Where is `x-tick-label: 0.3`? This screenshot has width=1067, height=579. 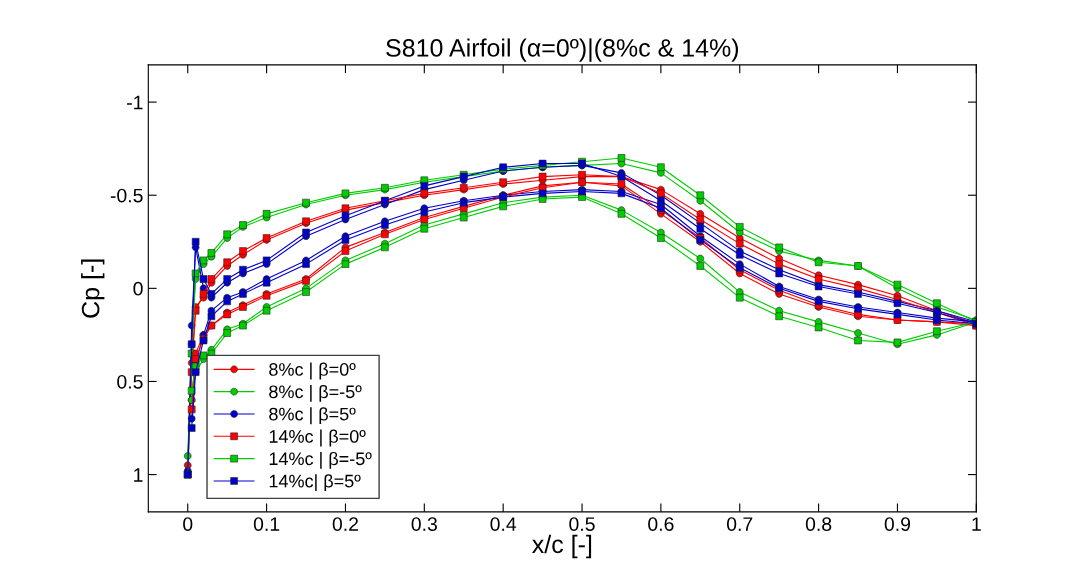
x-tick-label: 0.3 is located at coordinates (424, 524).